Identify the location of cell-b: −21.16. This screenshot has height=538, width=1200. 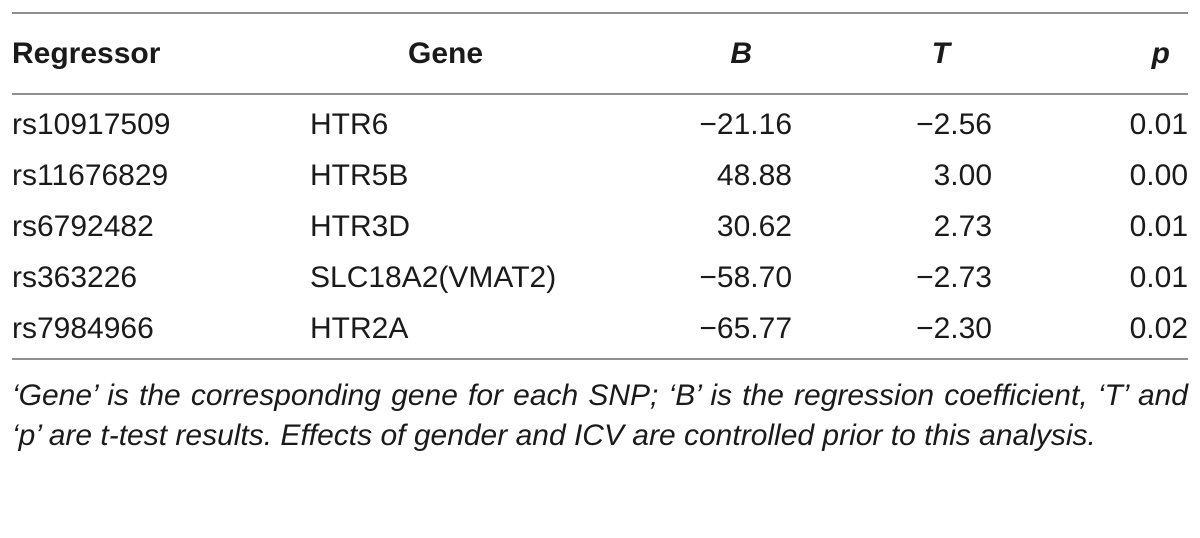
(745, 124).